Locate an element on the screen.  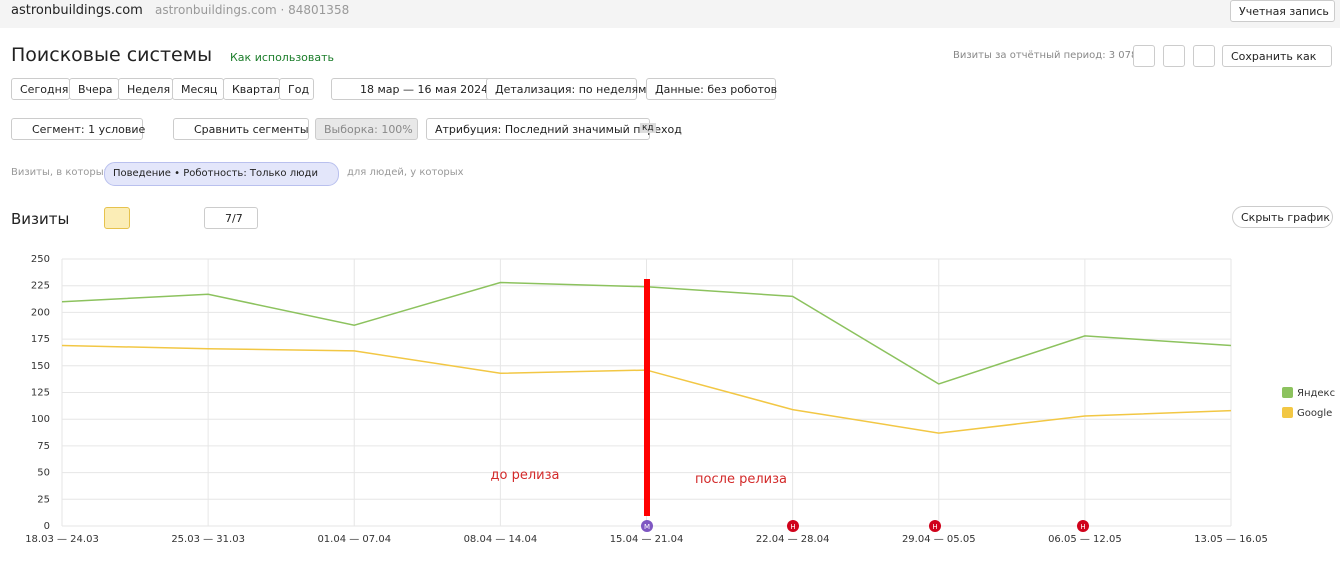
counter: astronbuildings.com · 84801358 is located at coordinates (252, 10).